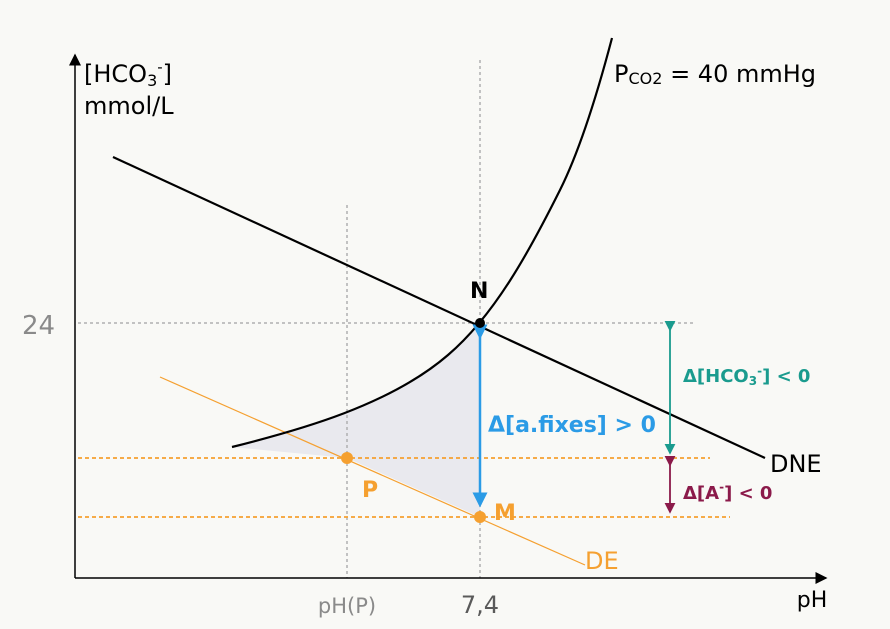  I want to click on hco3-label: Δ[HCO3-] < 0, so click(746, 376).